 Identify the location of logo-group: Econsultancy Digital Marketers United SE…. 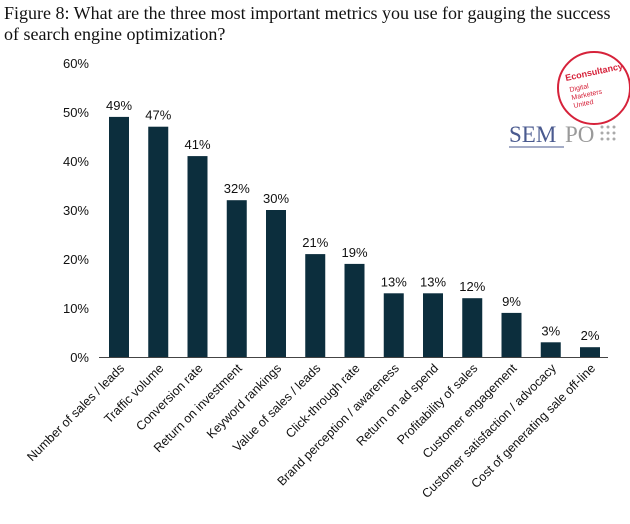
(569, 99).